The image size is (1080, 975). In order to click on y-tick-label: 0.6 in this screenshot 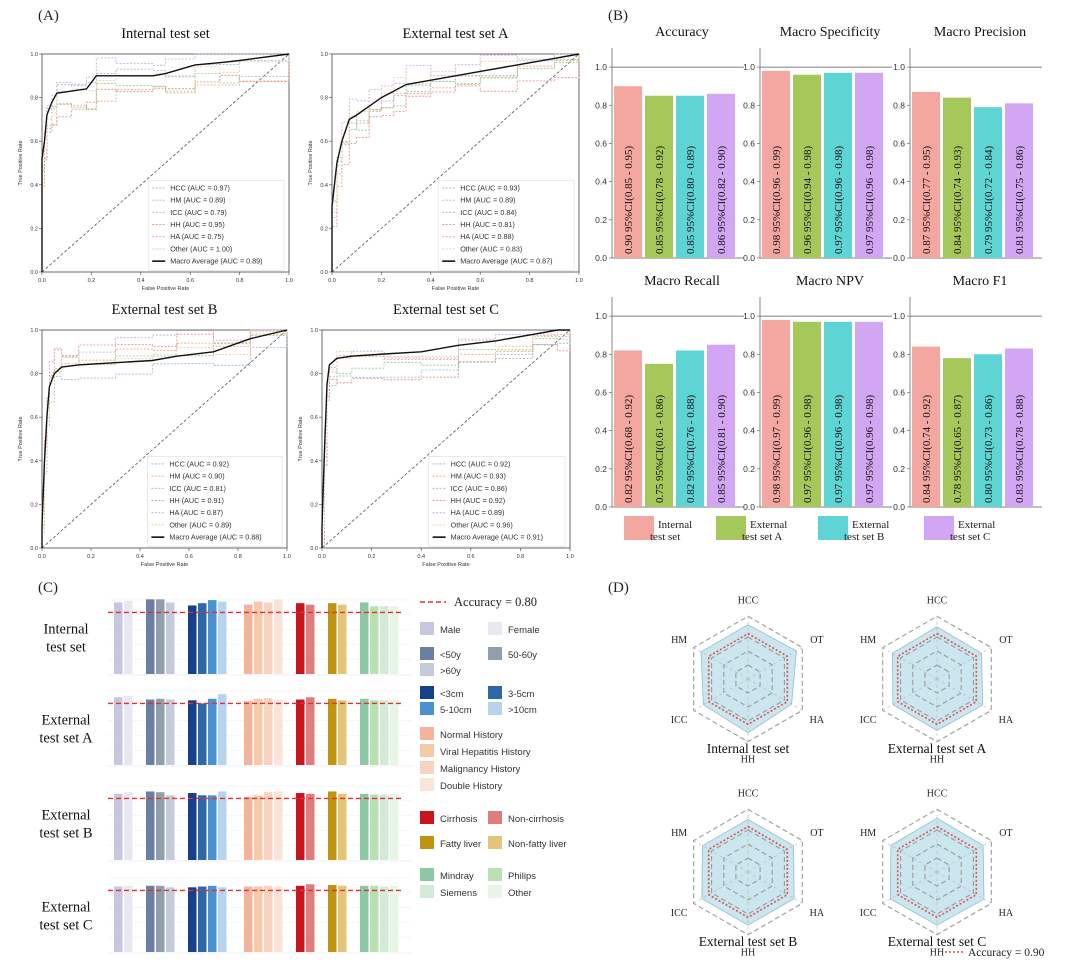, I will do `click(34, 142)`.